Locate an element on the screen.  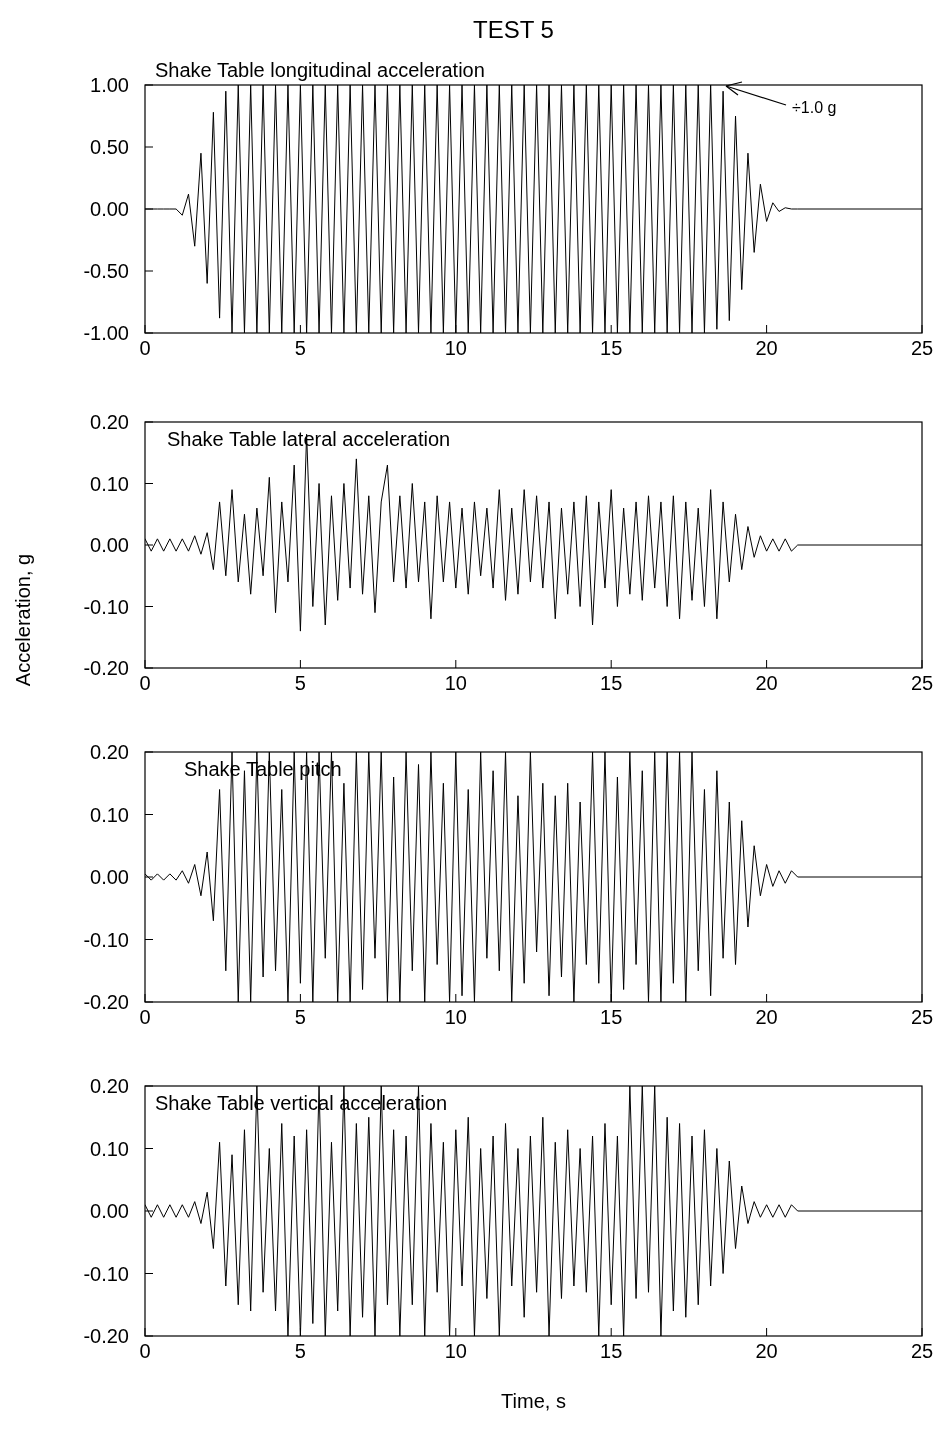
y-tick-label: 1.00 is located at coordinates (109, 85).